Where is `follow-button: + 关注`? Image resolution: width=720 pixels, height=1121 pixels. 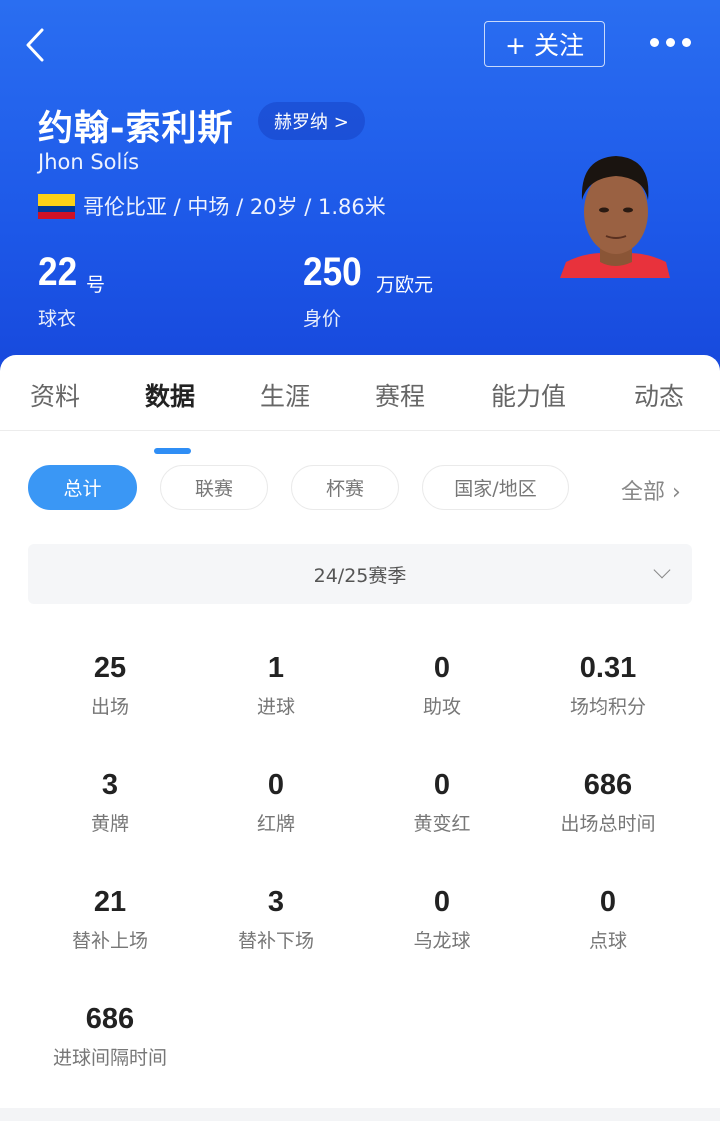 follow-button: + 关注 is located at coordinates (544, 44).